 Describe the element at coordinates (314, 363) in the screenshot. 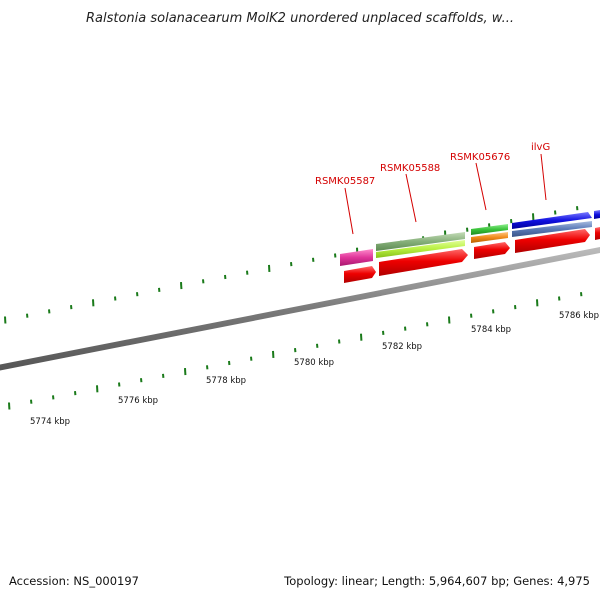

I see `scale-label-5780: 5780 kbp` at that location.